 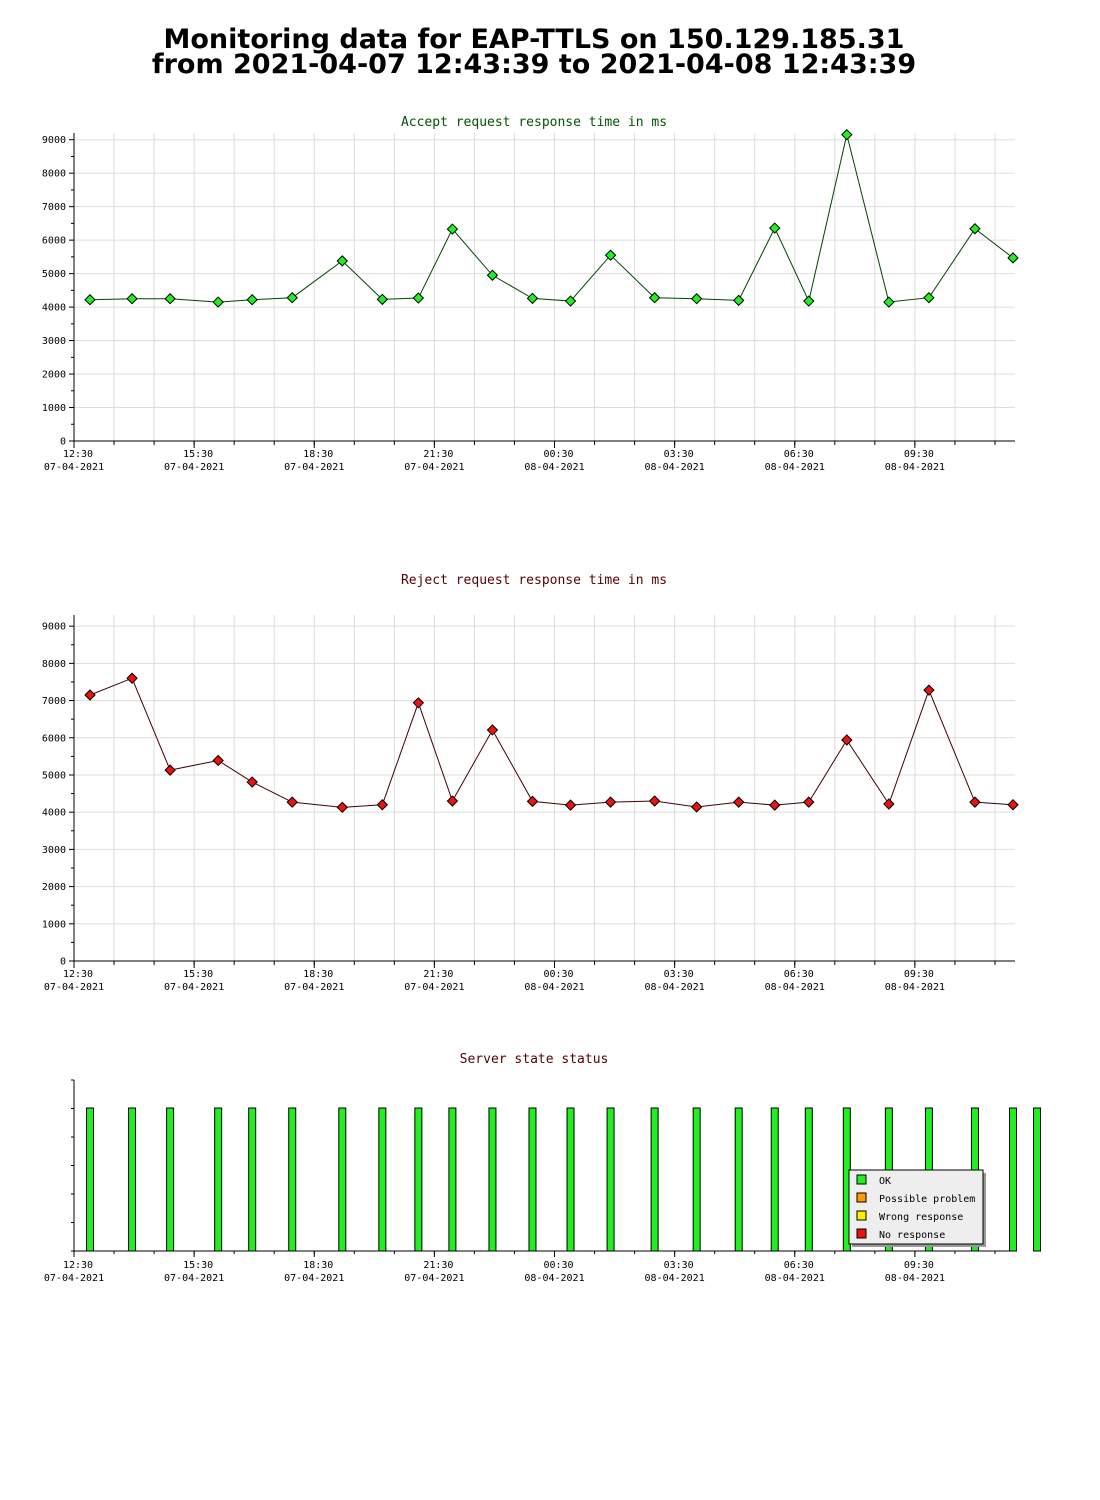 I want to click on legend-label: Wrong response, so click(x=921, y=1217).